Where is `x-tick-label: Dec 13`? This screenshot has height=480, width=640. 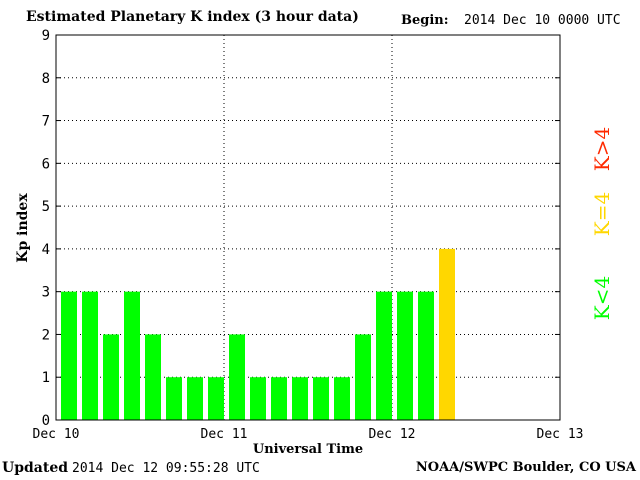
x-tick-label: Dec 13 is located at coordinates (560, 434).